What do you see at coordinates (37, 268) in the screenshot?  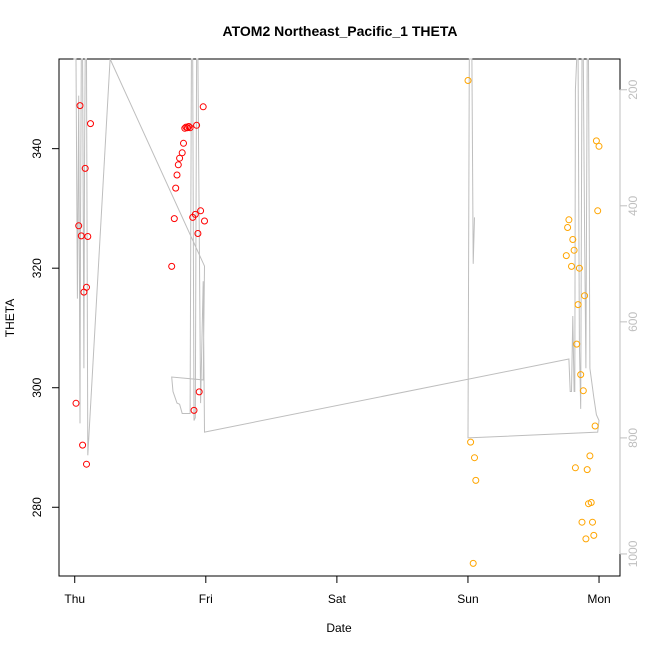 I see `y-tick-label: 320` at bounding box center [37, 268].